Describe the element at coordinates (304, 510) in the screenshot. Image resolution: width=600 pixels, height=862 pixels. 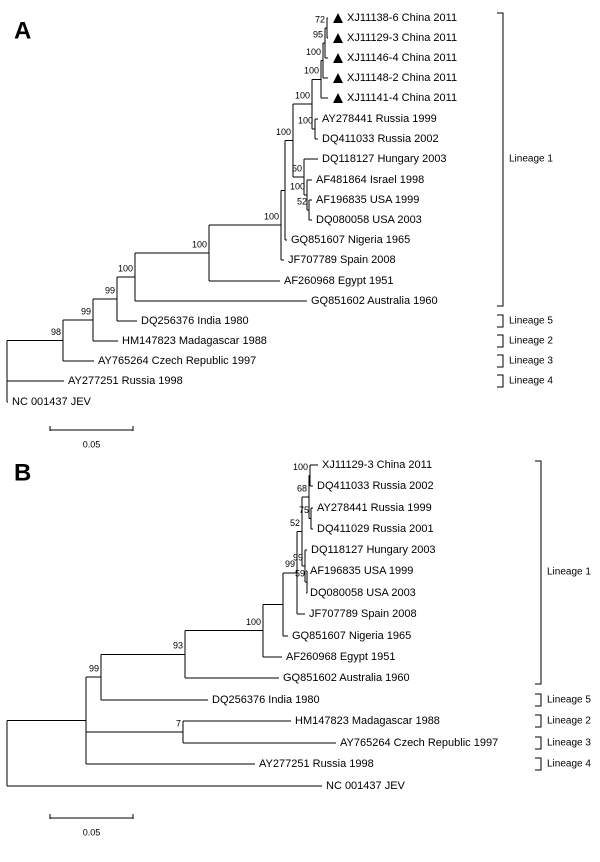
I see `bootstrap-value: 75` at that location.